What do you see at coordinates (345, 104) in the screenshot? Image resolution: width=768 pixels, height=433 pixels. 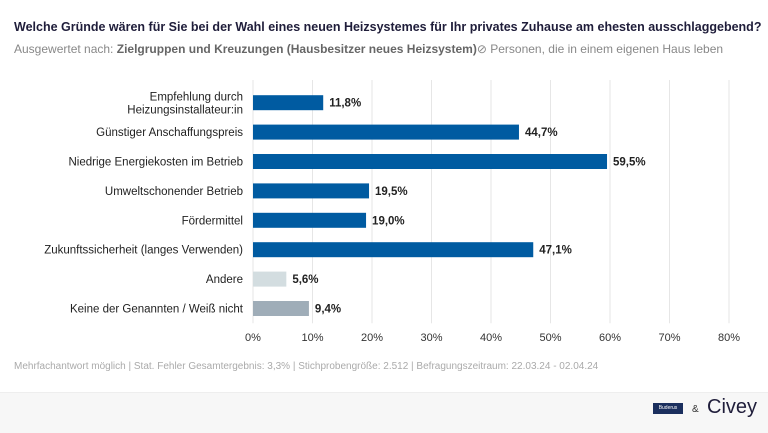 I see `data-label: 11,8%` at bounding box center [345, 104].